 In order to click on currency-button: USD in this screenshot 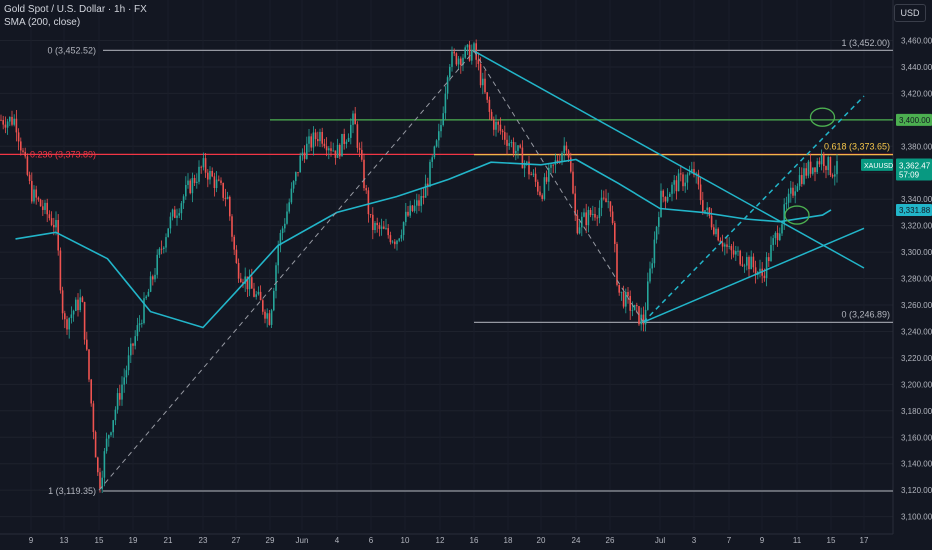, I will do `click(910, 13)`.